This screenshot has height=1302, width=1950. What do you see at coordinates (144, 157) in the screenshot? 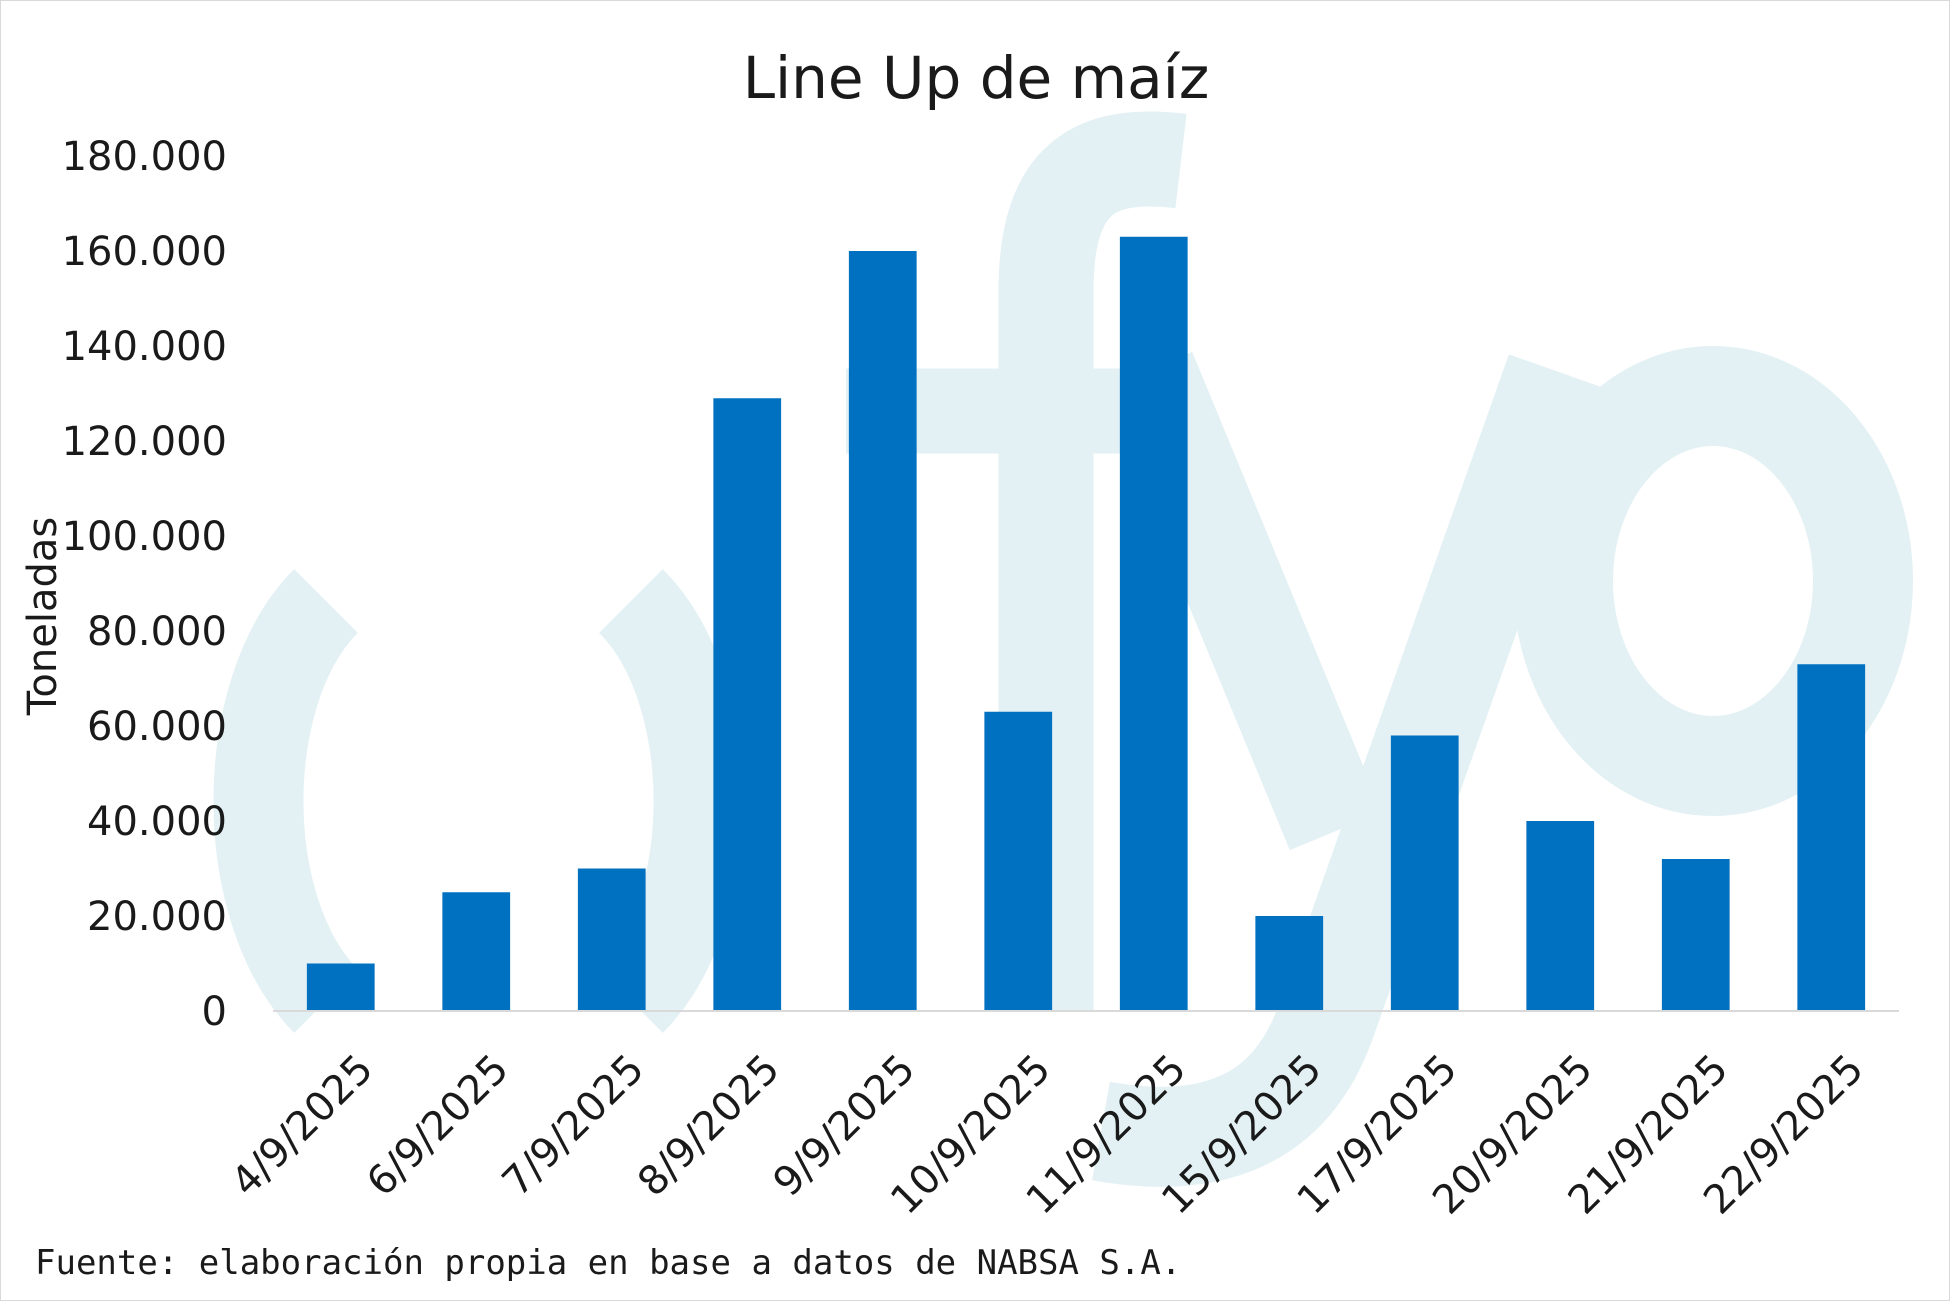
I see `y-tick-label: 180.000` at bounding box center [144, 157].